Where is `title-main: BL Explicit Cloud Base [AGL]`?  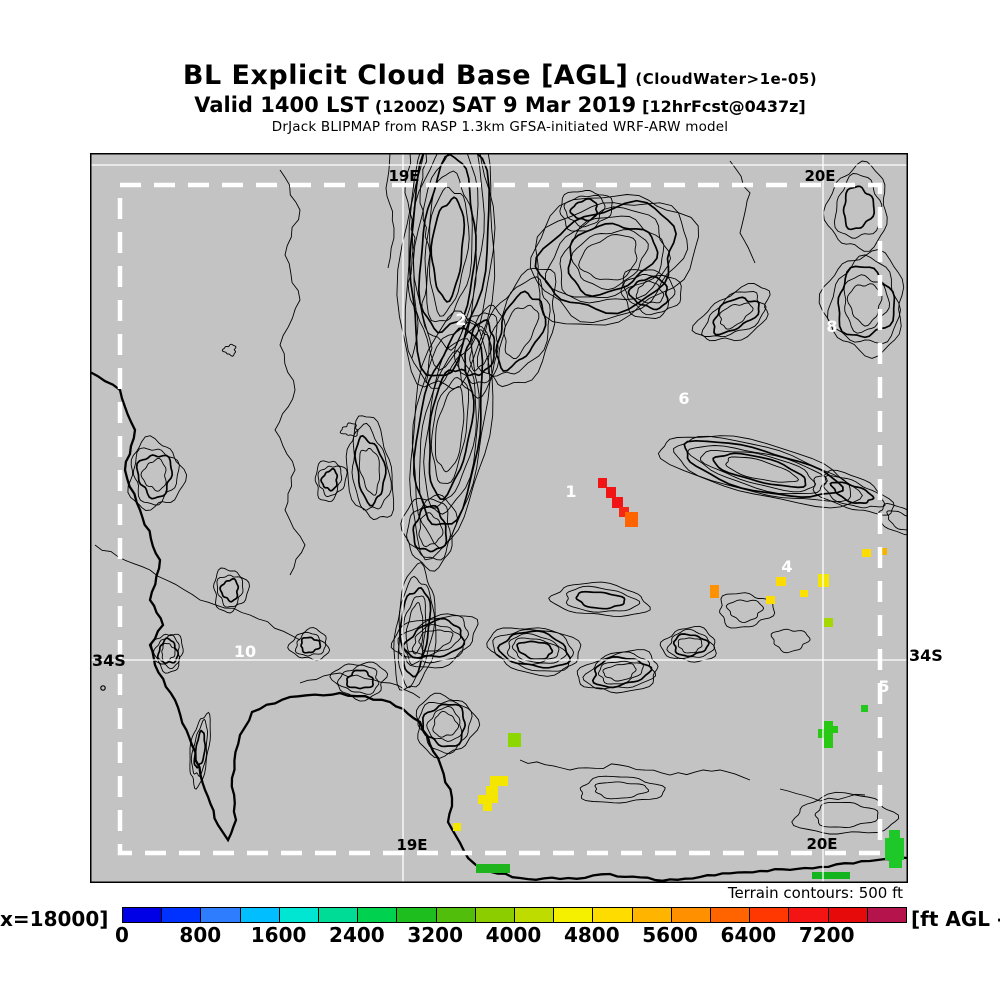 title-main: BL Explicit Cloud Base [AGL] is located at coordinates (405, 75).